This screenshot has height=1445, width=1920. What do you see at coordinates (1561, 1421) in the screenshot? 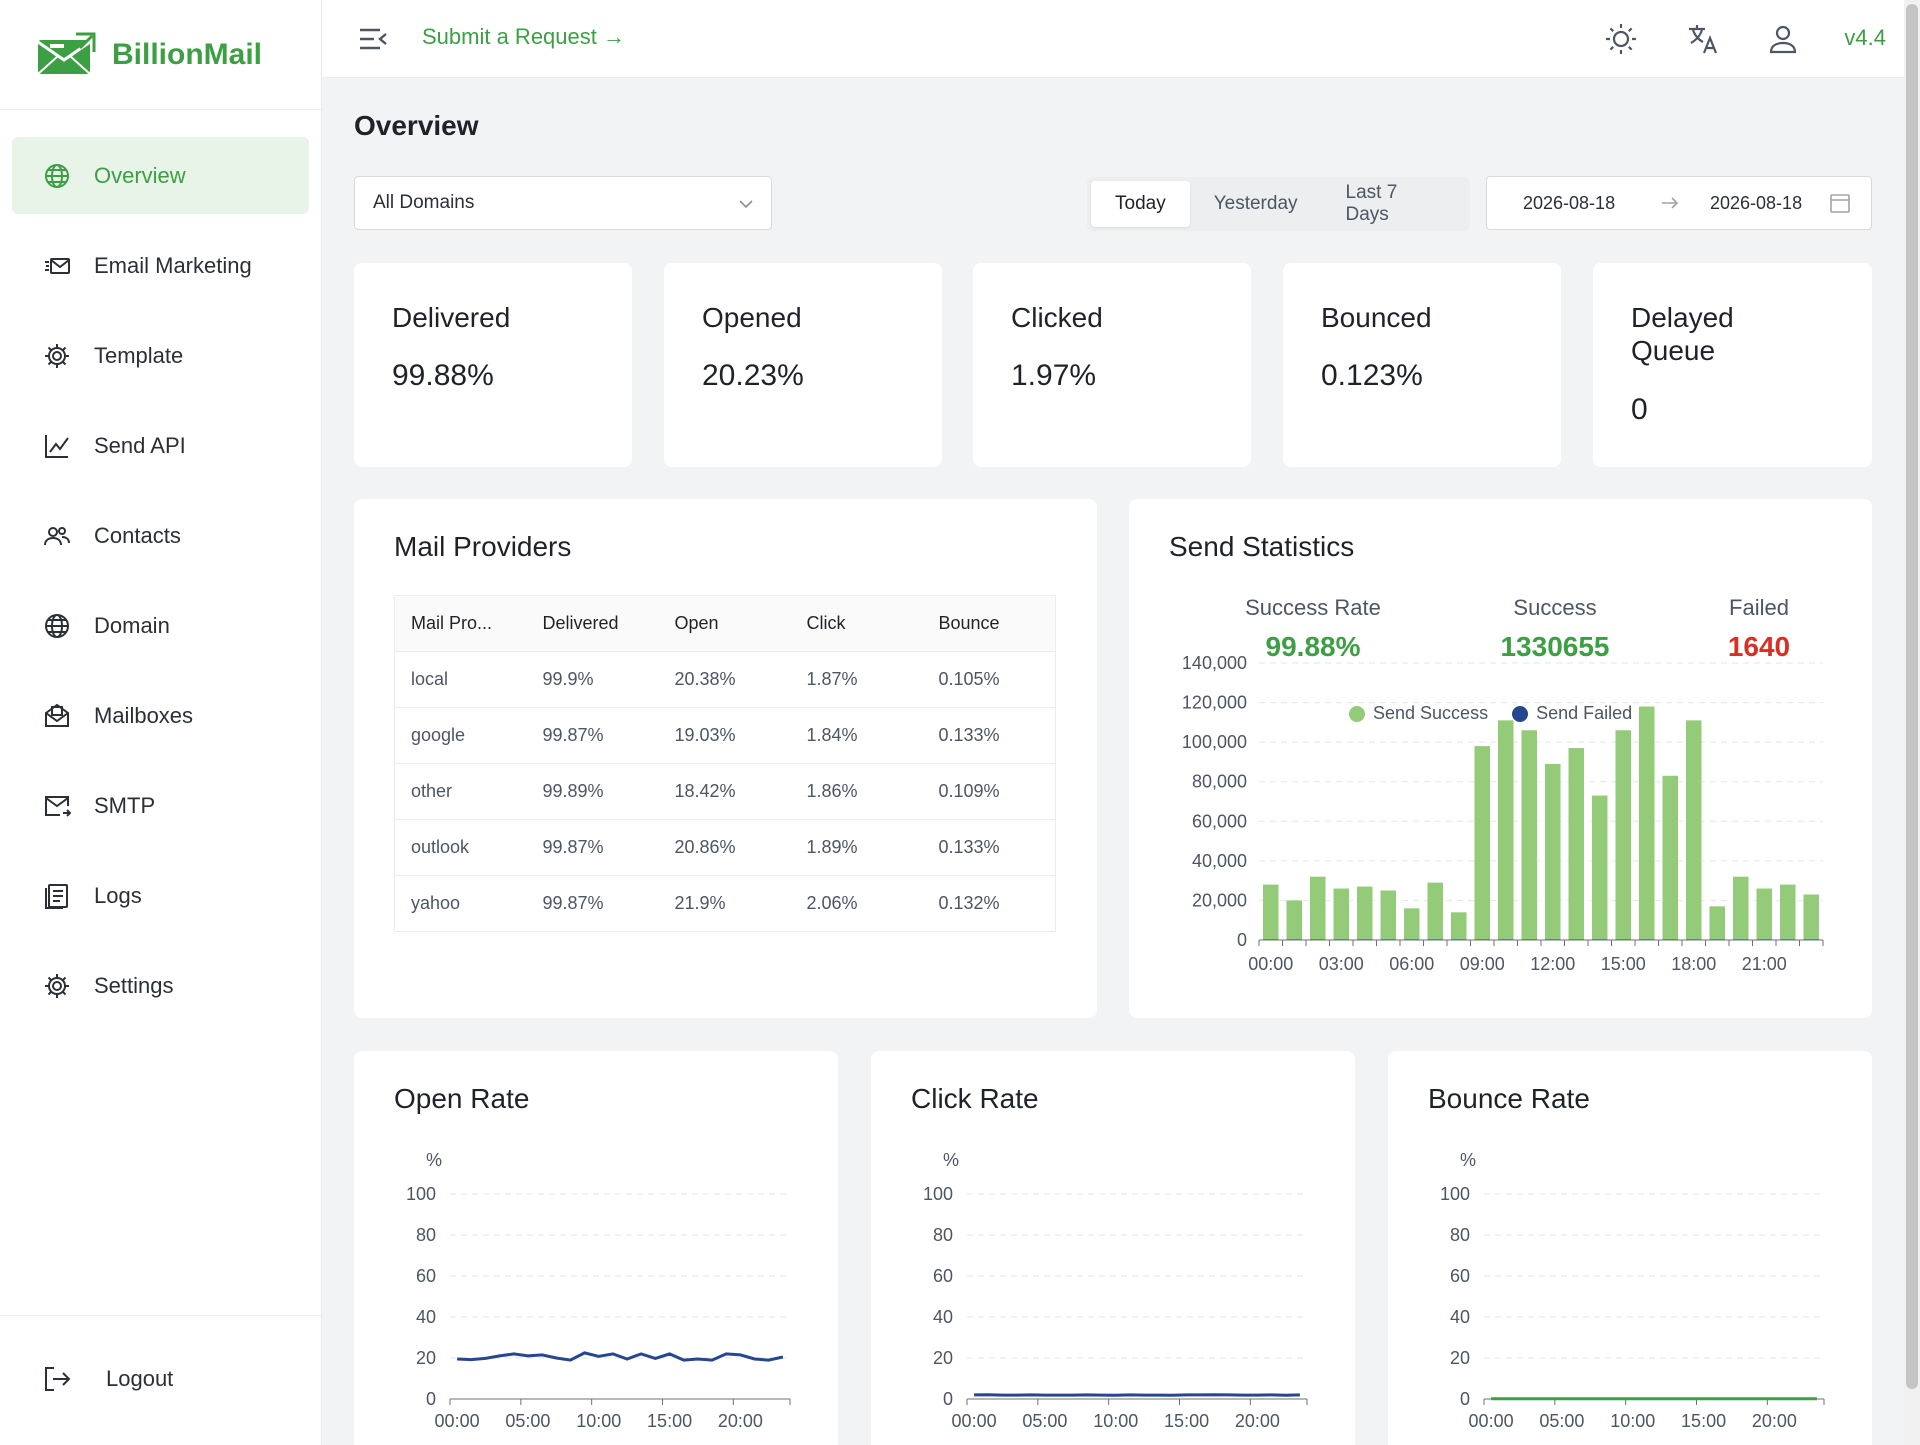
I see `x-tick-label: 05:00` at bounding box center [1561, 1421].